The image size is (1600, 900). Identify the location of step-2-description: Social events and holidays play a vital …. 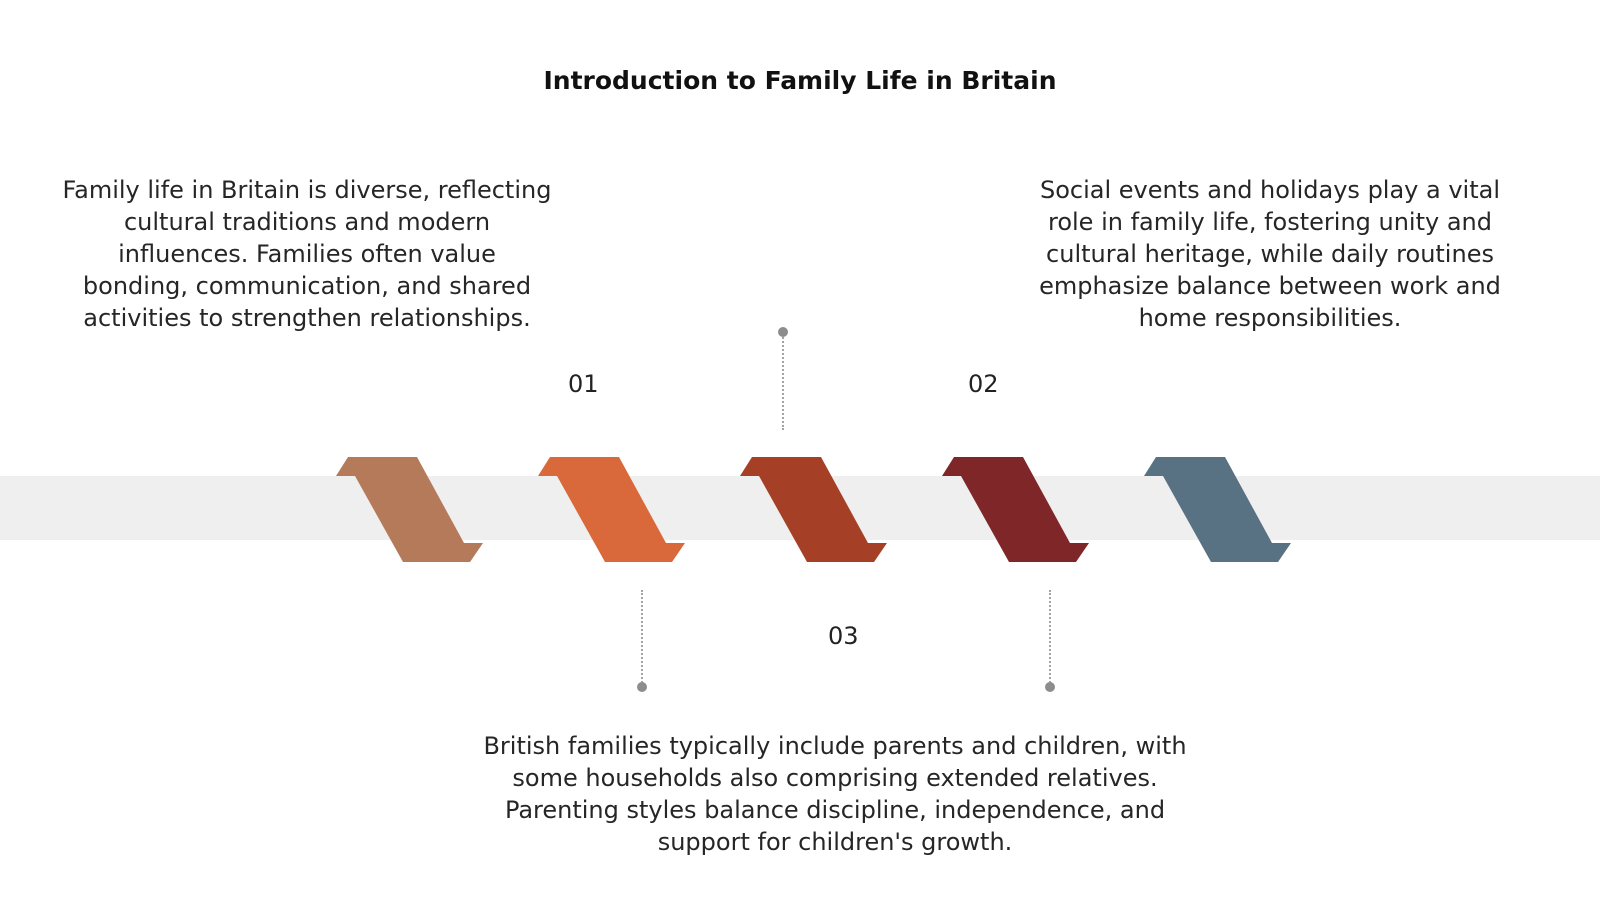
(1270, 254).